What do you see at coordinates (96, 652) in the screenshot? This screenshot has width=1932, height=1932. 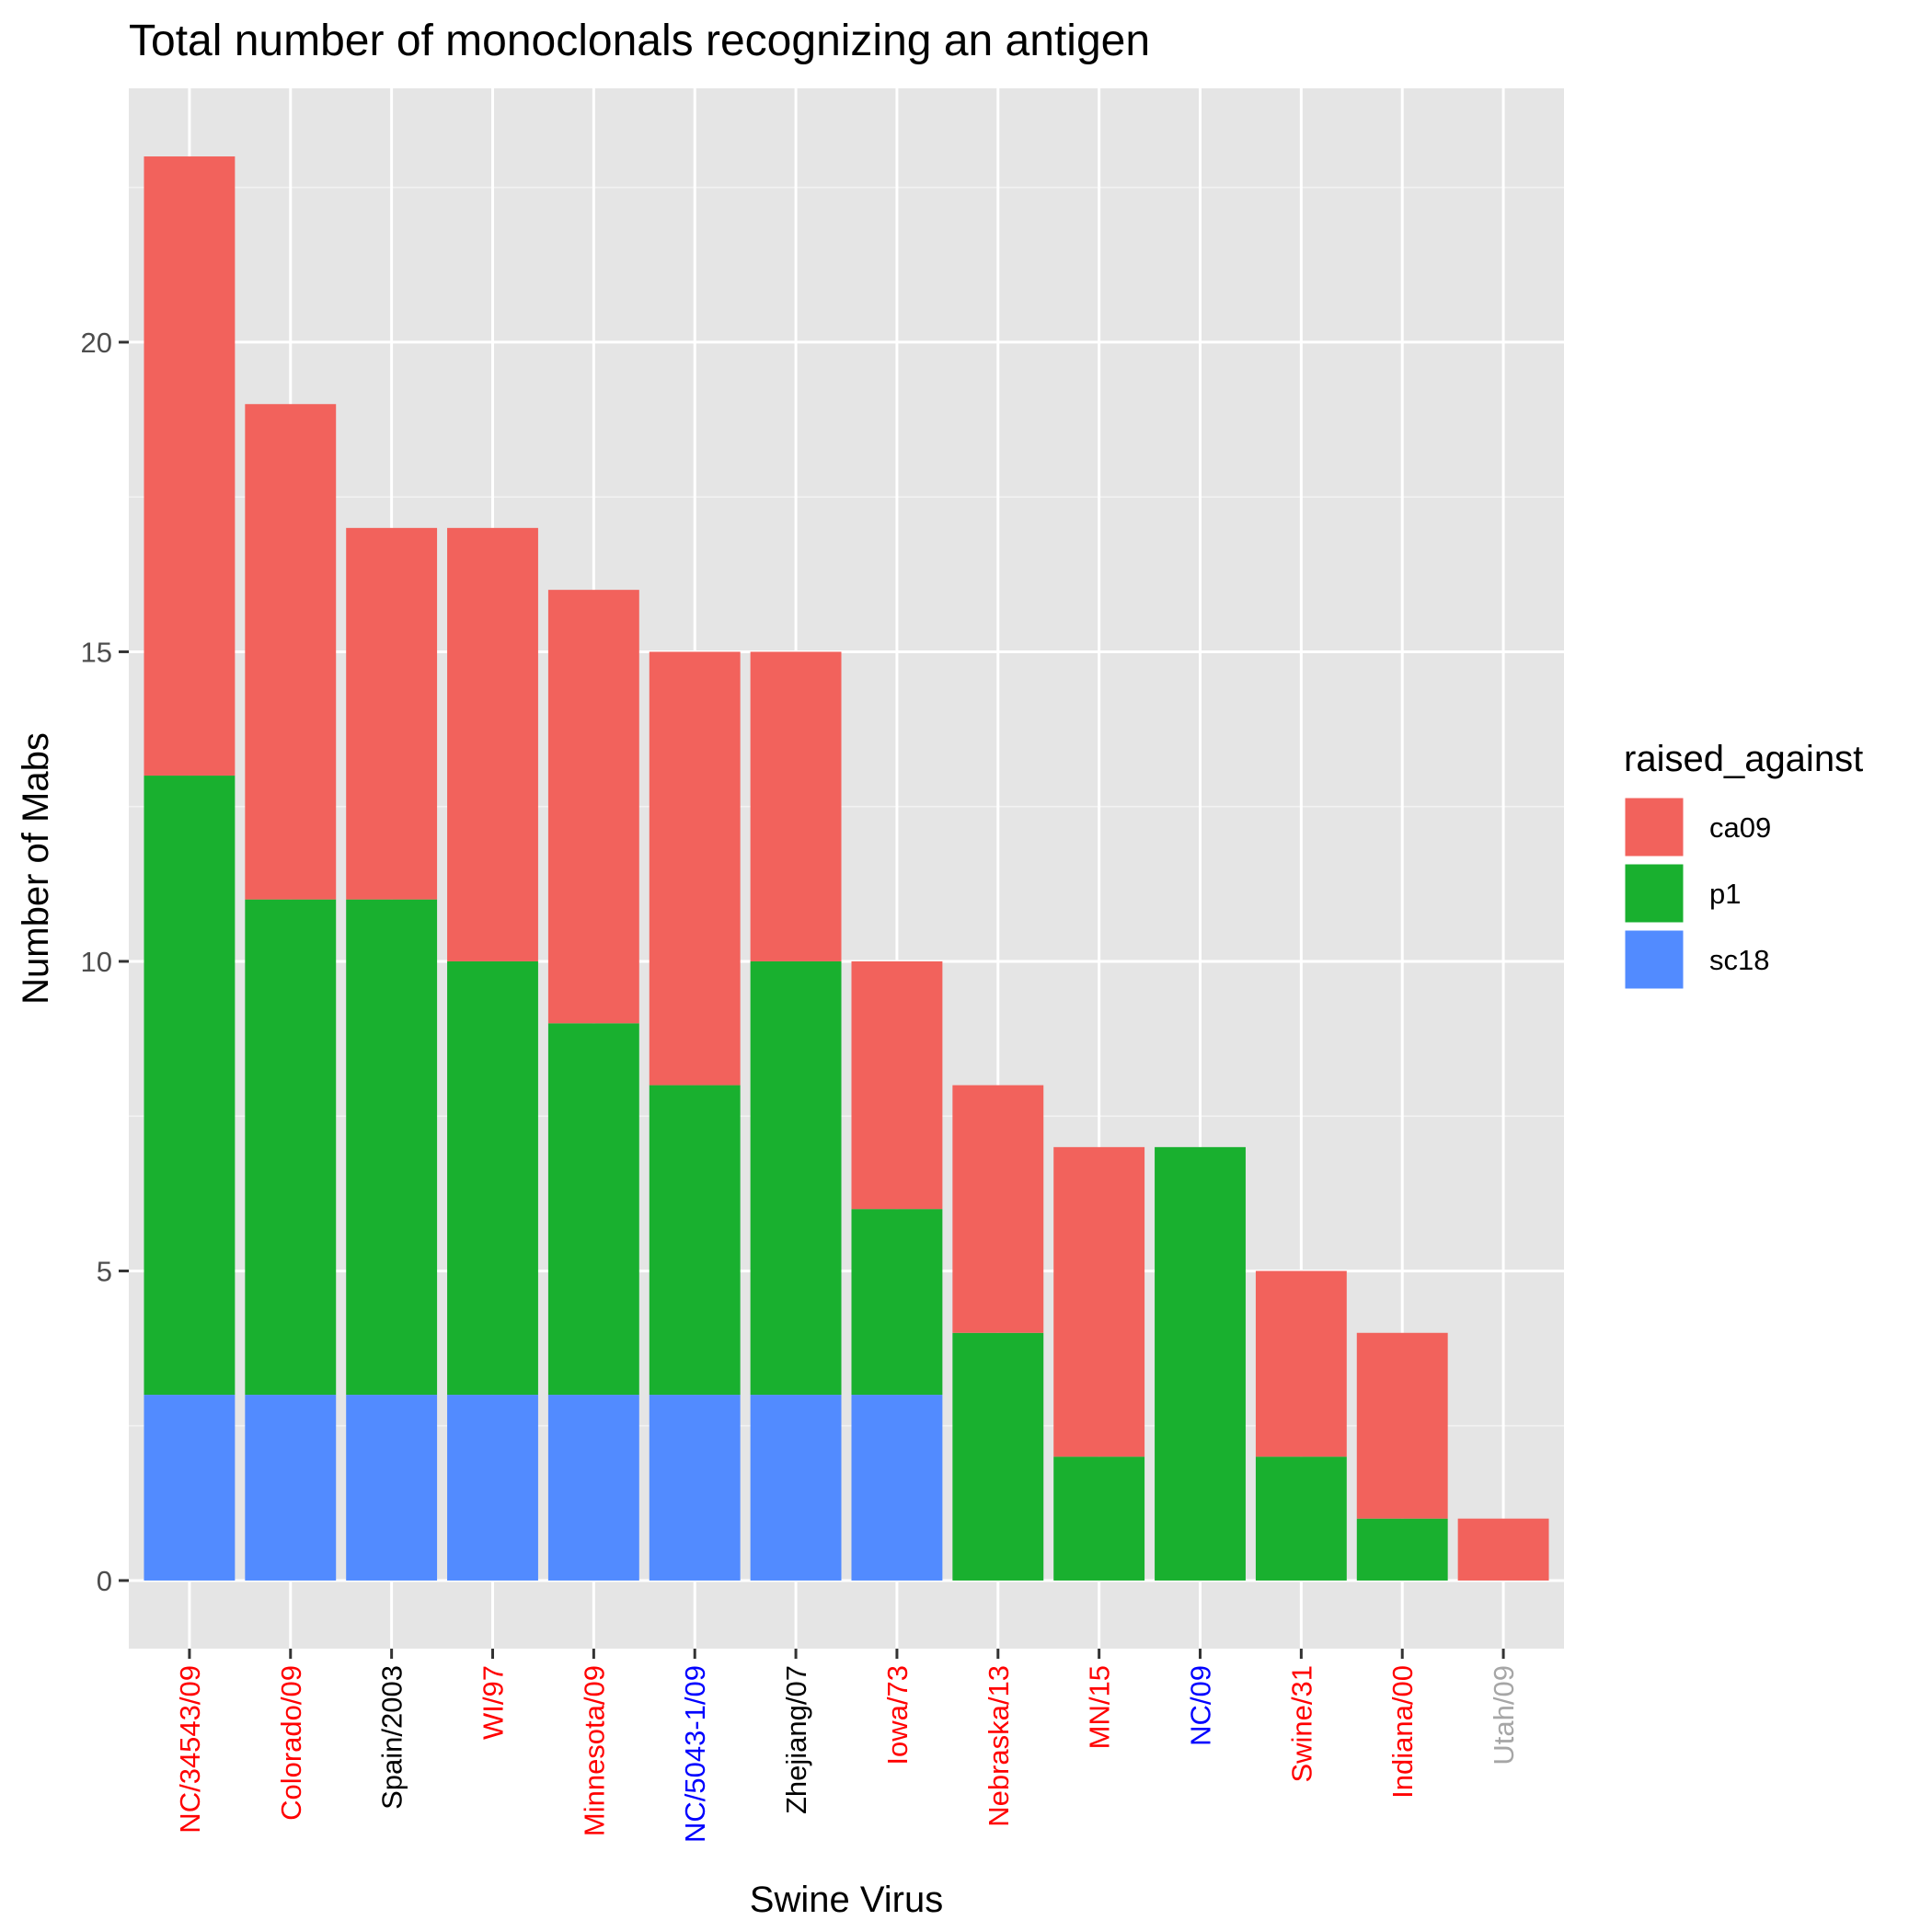 I see `y-tick-label: 15` at bounding box center [96, 652].